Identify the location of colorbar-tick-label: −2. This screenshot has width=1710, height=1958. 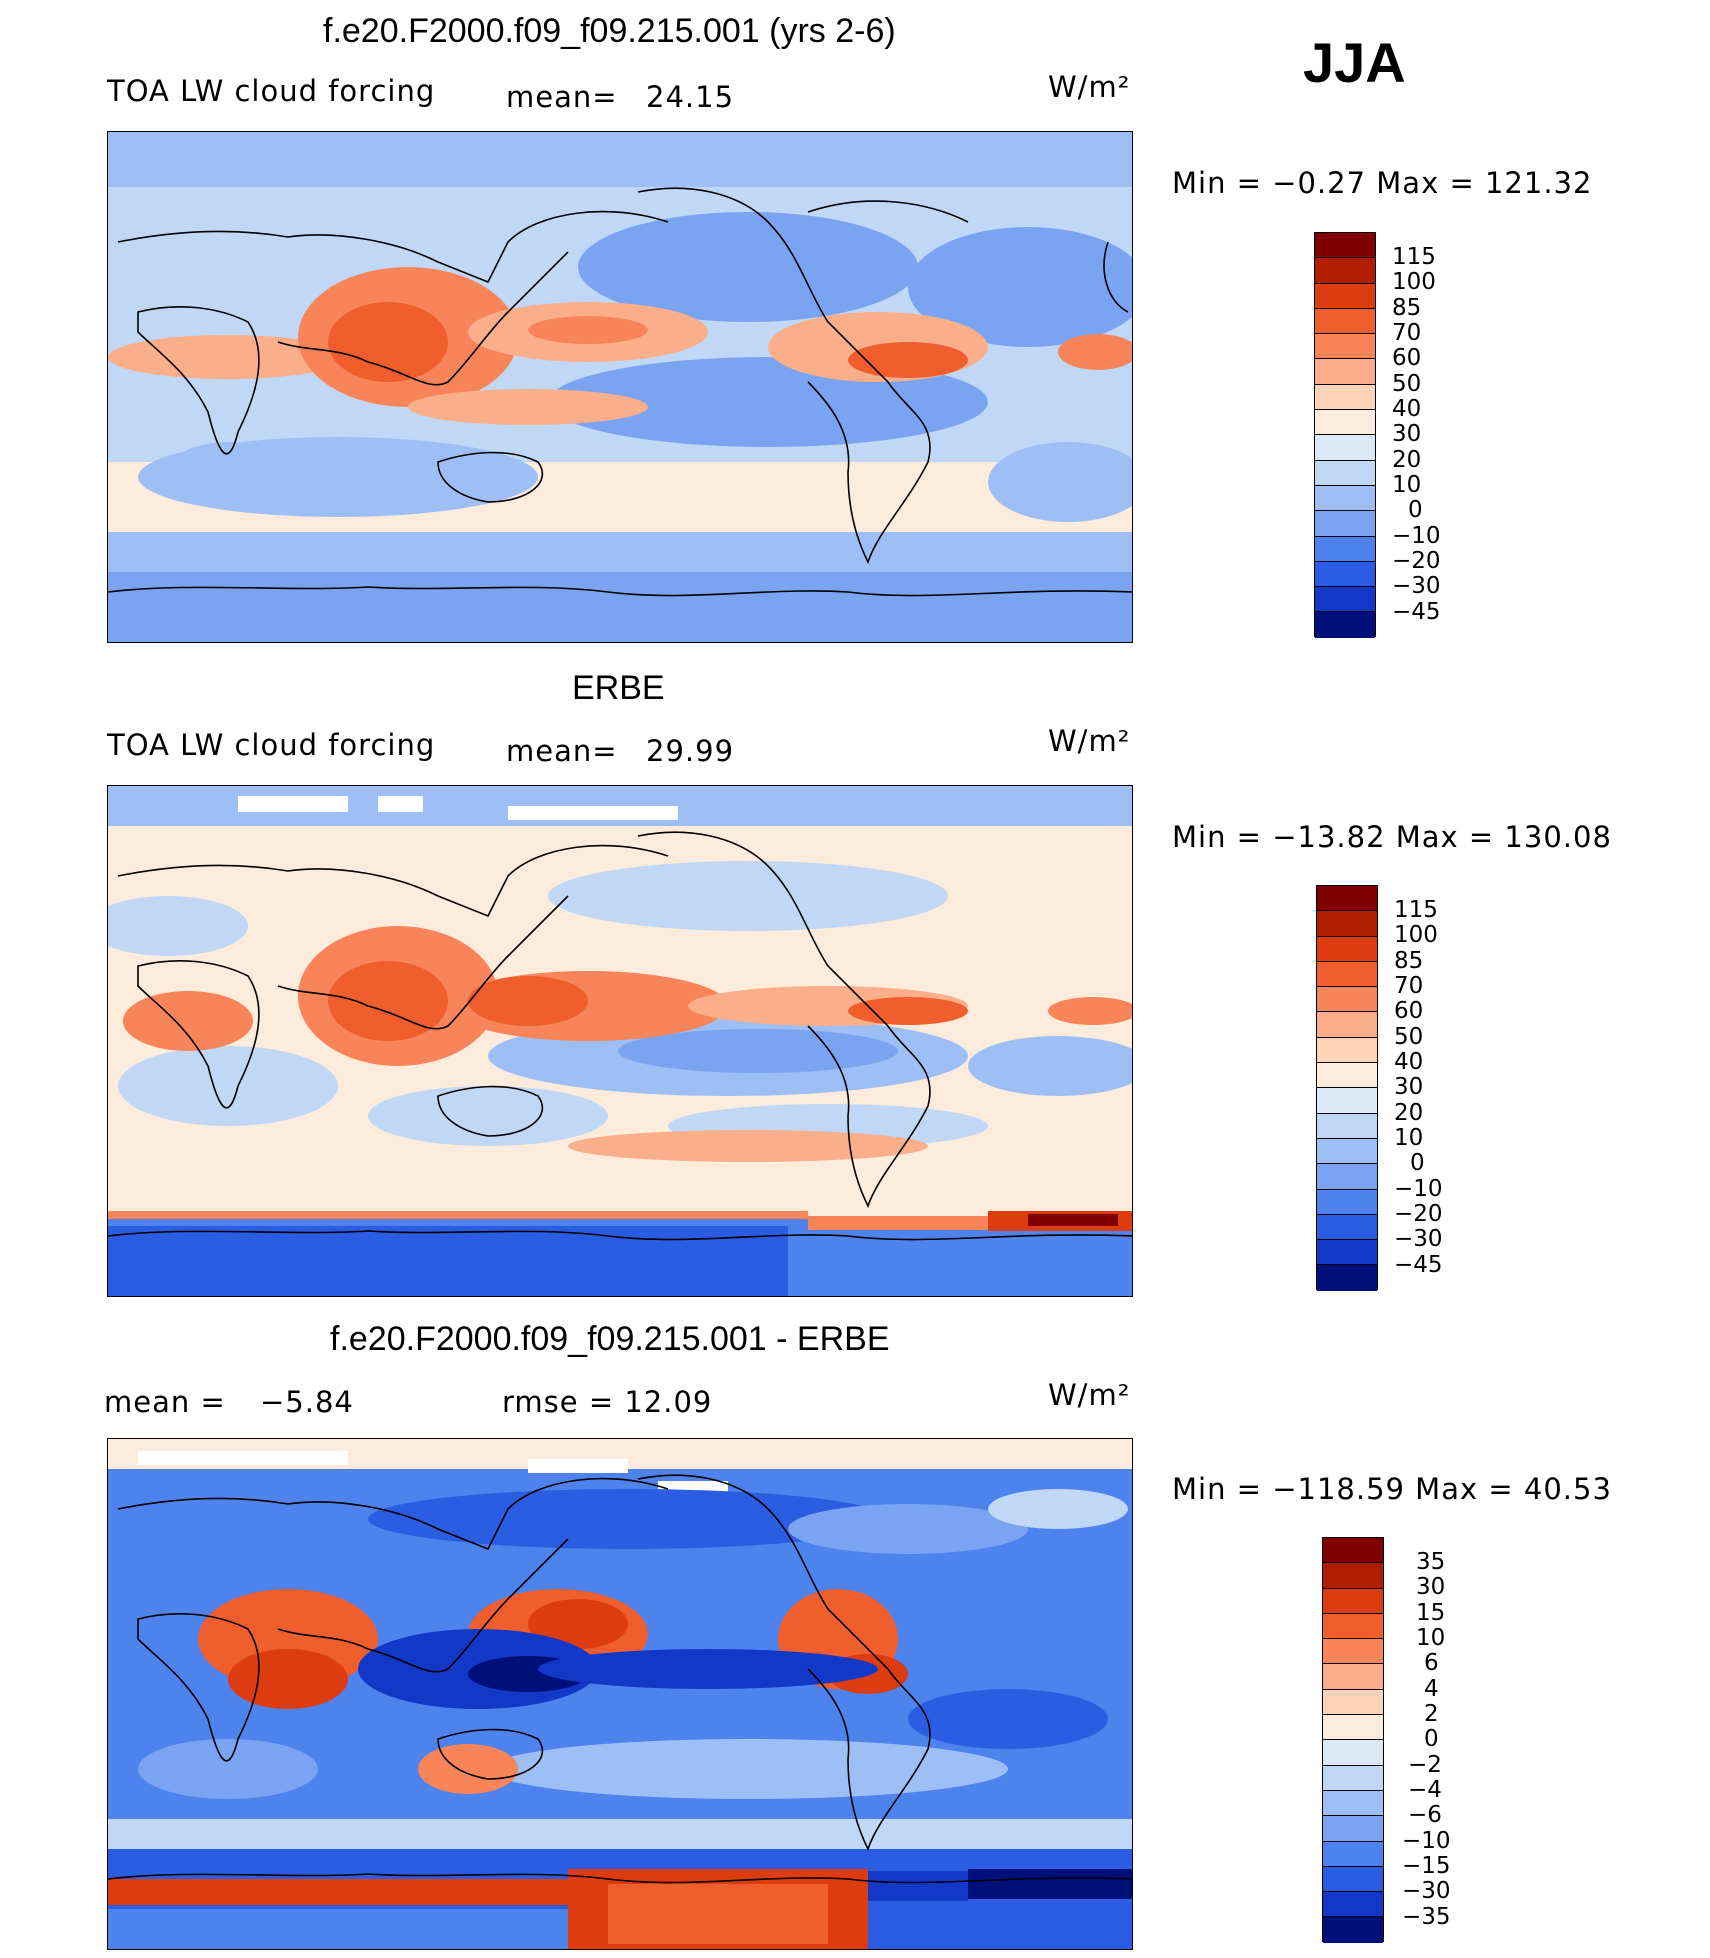
(1425, 1765).